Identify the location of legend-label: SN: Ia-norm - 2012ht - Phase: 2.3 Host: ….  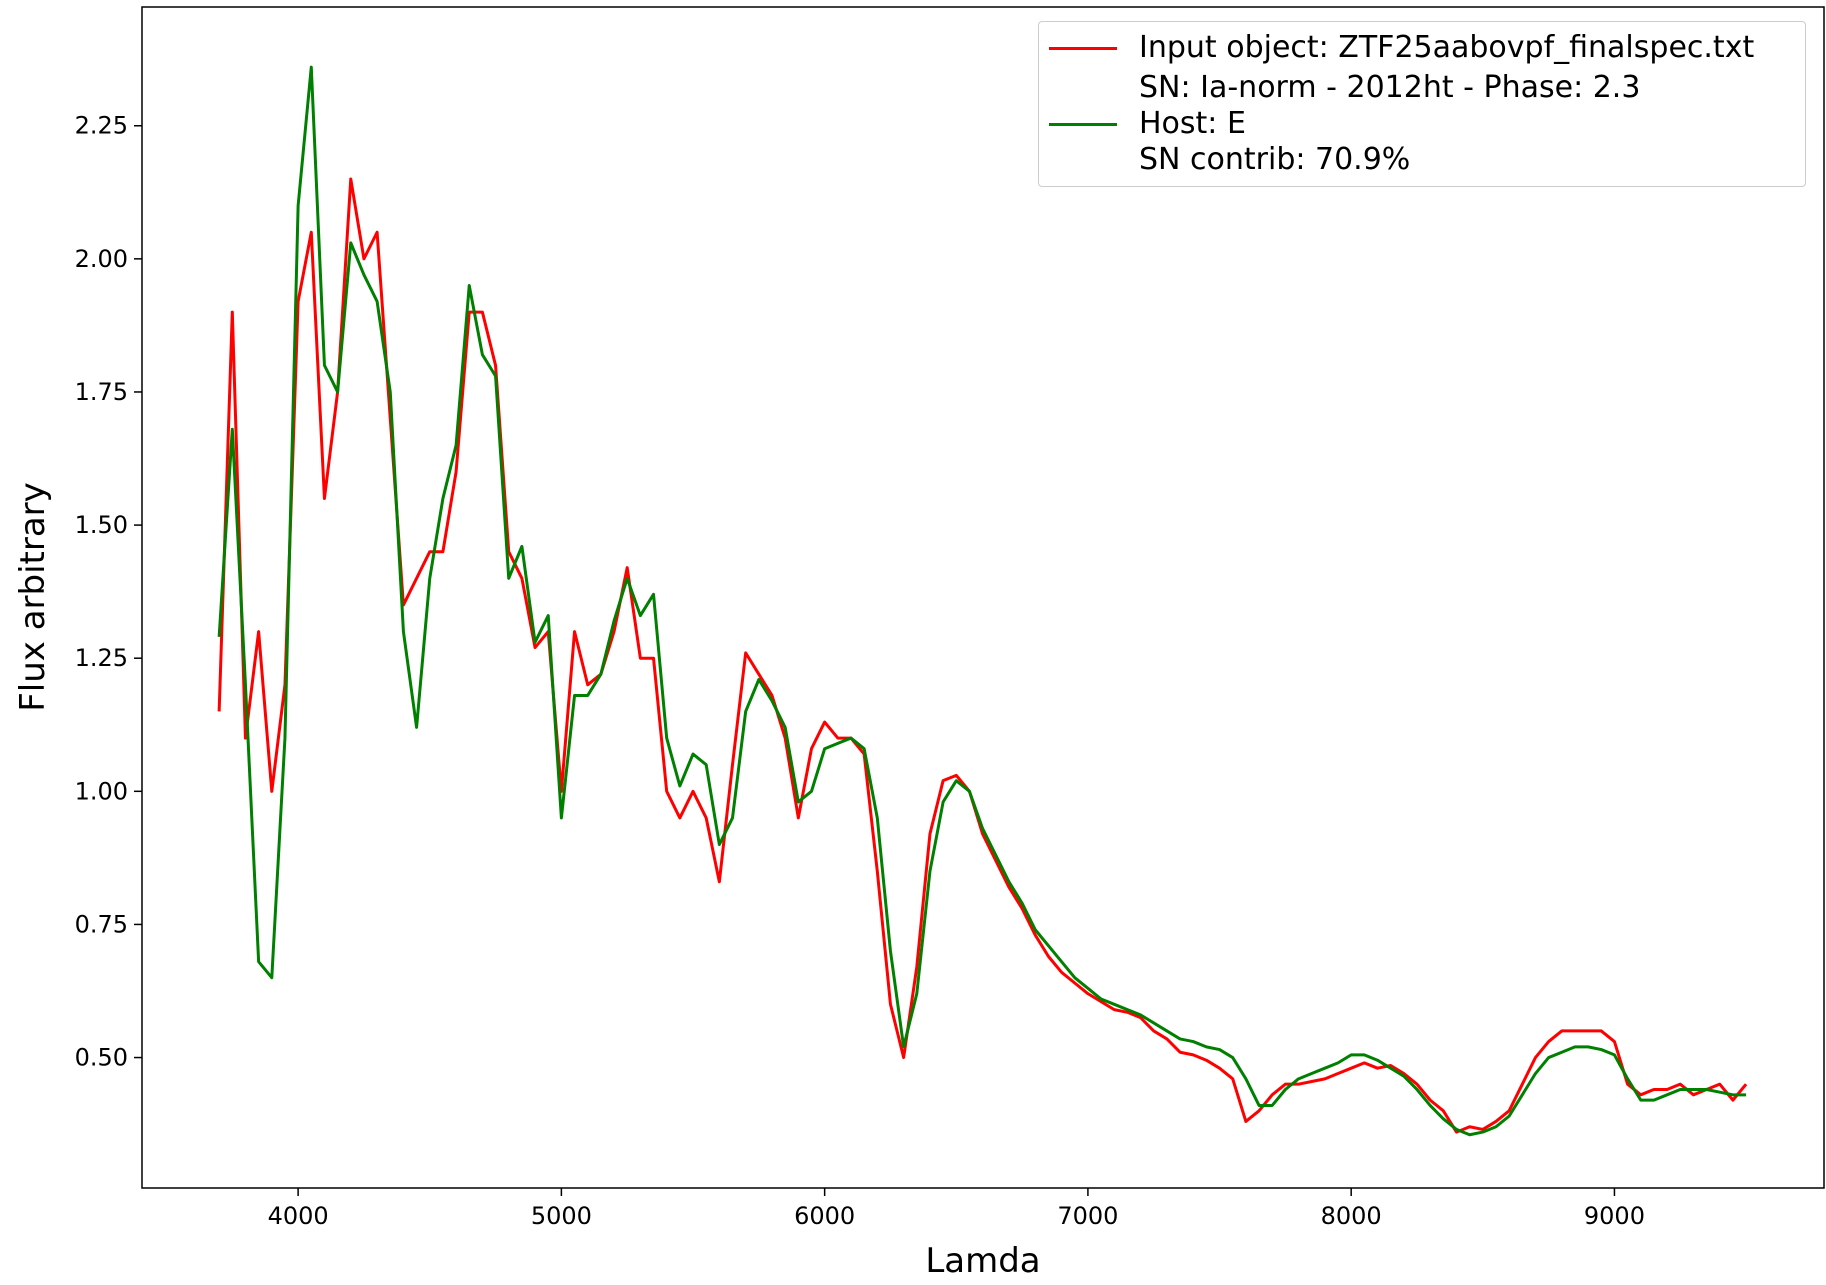
(1390, 123).